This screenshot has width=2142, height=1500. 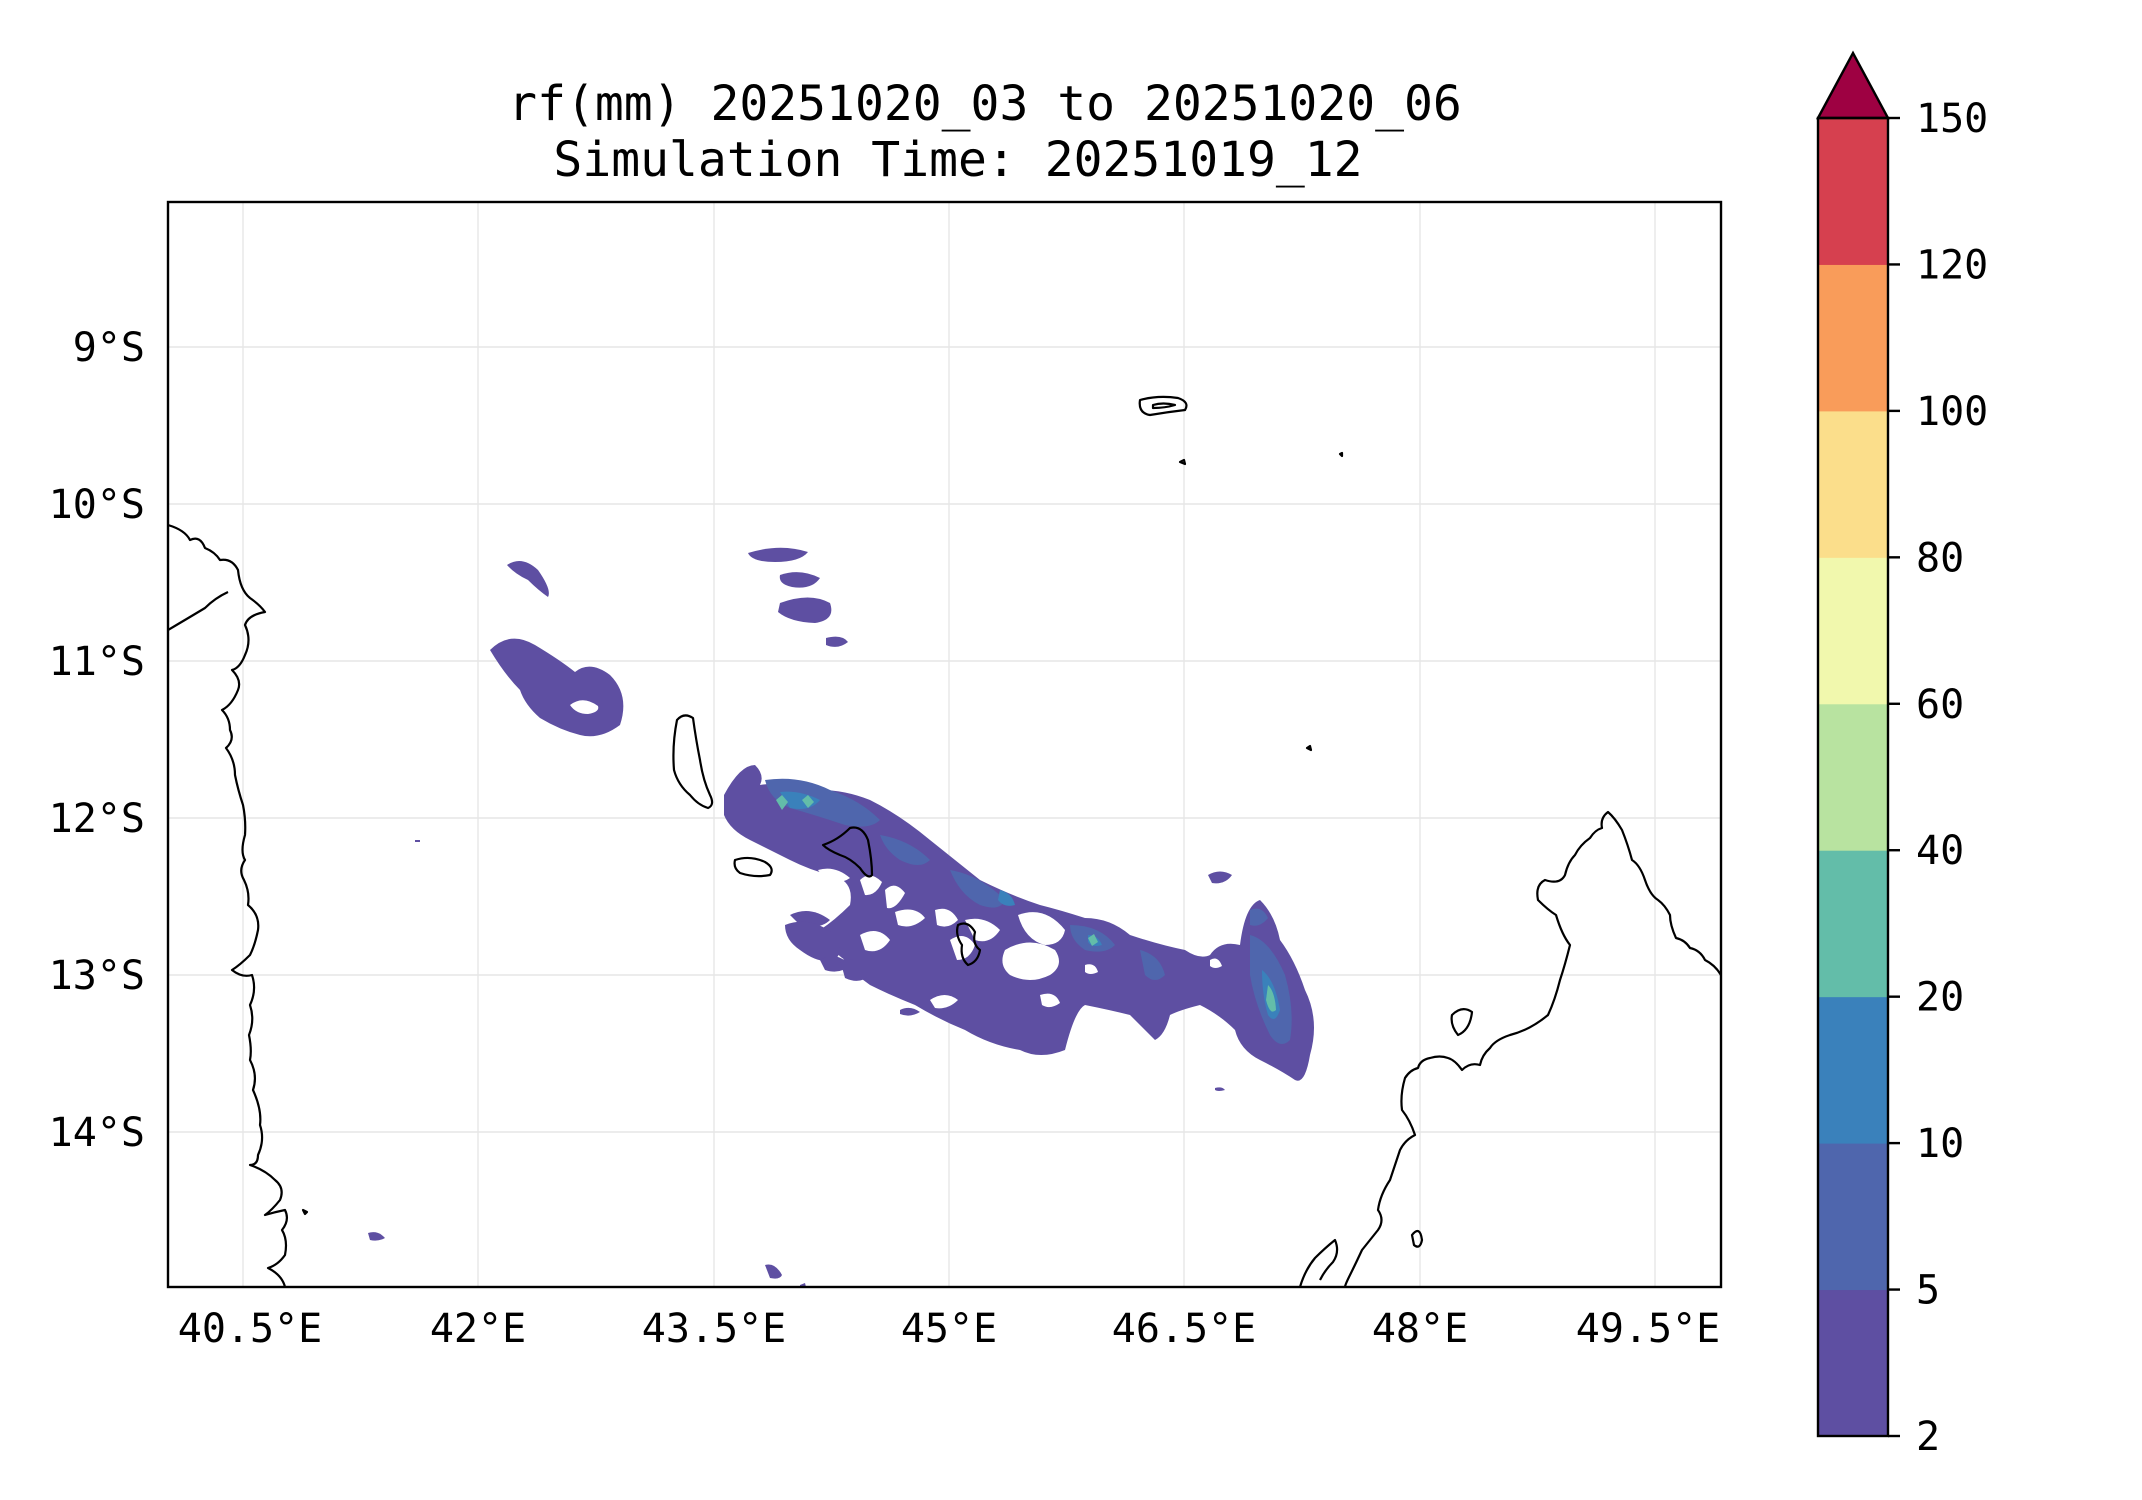 I want to click on colorbar: 2 5 10 20 40 60 80 100 120 150, so click(x=1901, y=755).